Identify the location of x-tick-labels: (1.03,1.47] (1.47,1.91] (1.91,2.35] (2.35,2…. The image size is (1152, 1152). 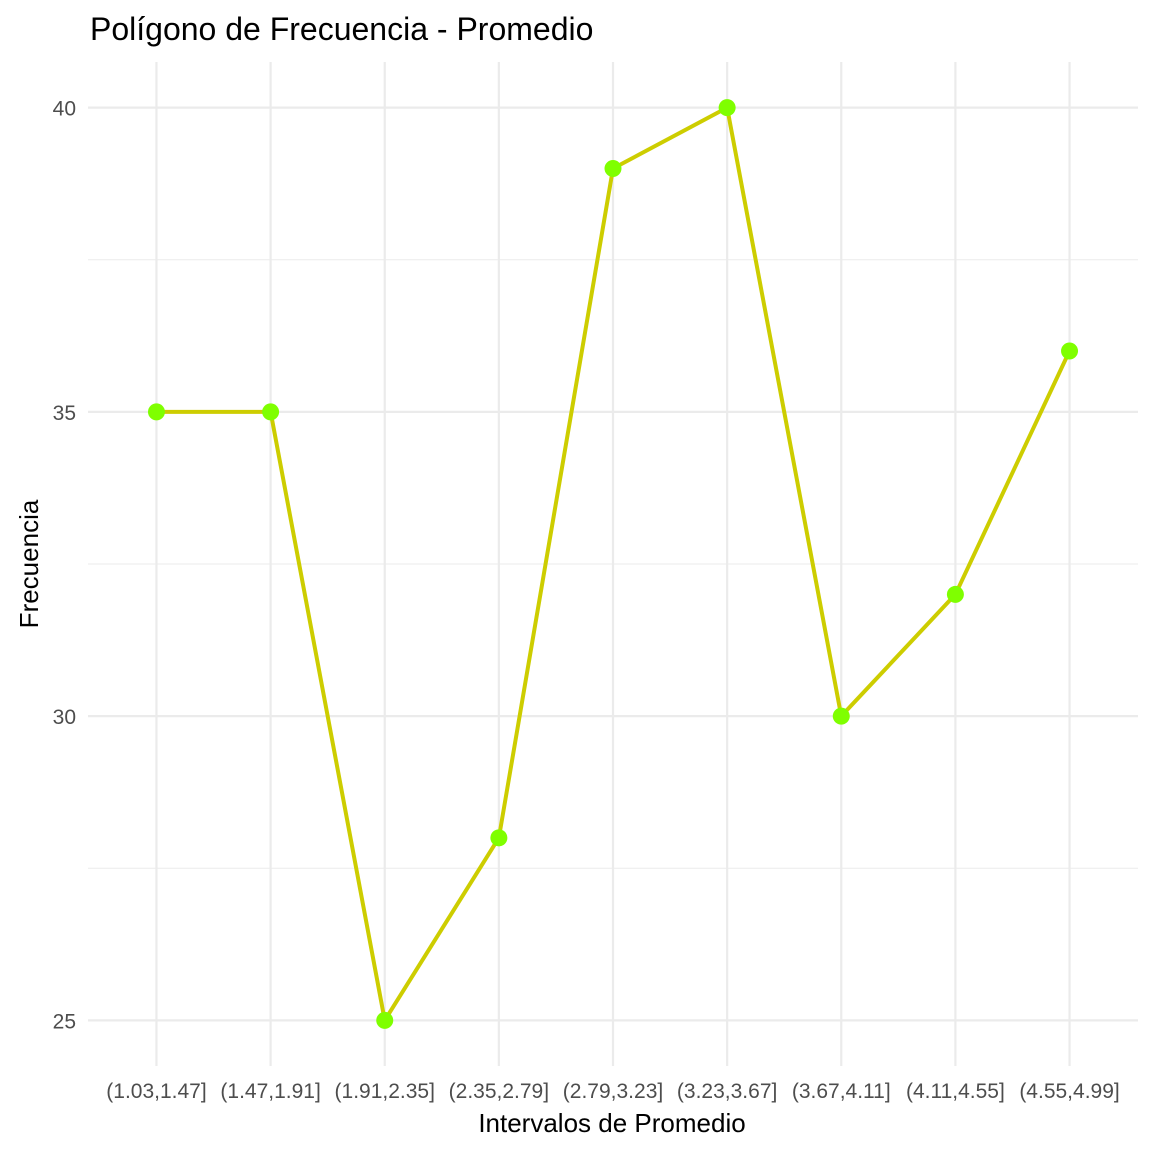
(612, 1091).